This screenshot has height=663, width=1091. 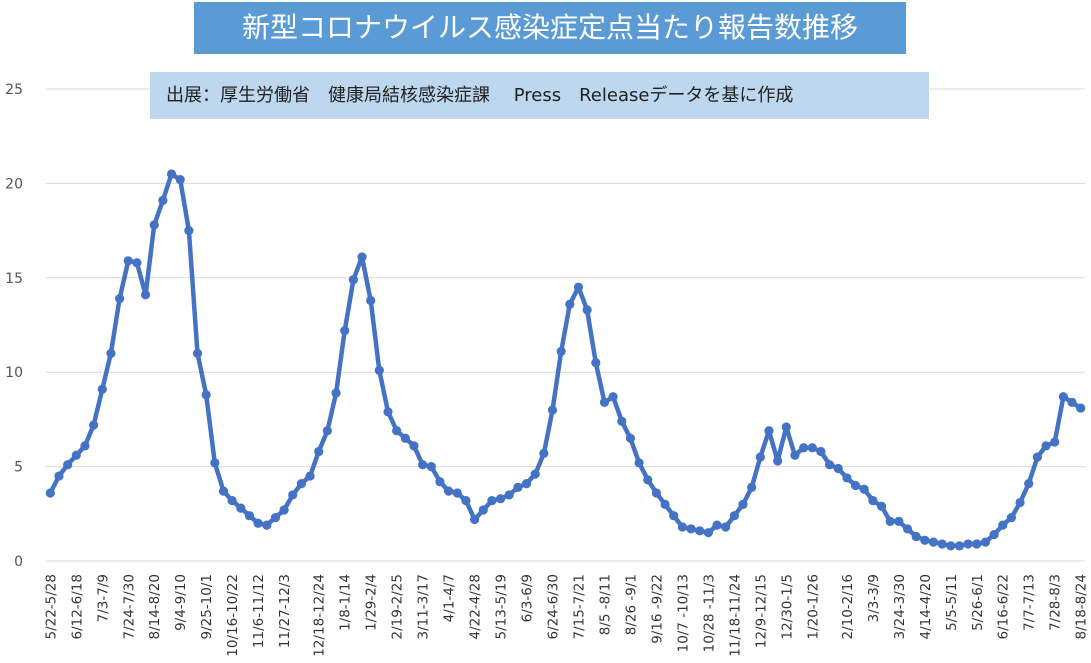 I want to click on x-tick-label: 5/26-6/1, so click(x=978, y=602).